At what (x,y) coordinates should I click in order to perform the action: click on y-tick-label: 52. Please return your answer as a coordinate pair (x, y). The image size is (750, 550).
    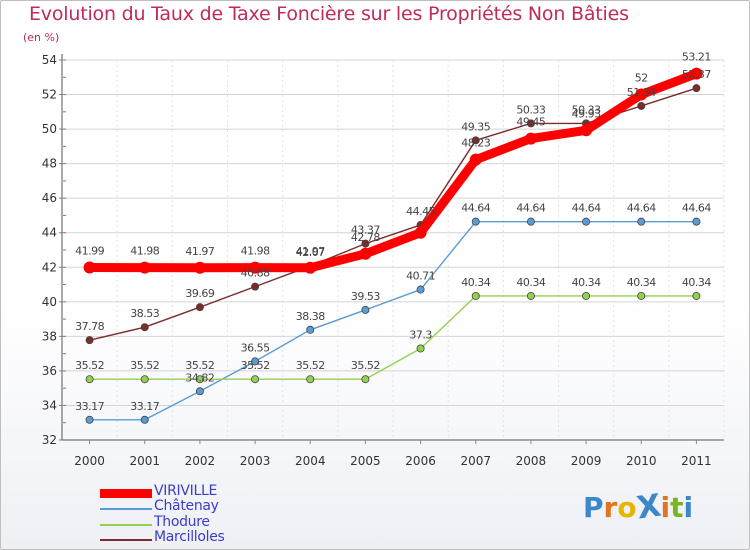
    Looking at the image, I should click on (49, 95).